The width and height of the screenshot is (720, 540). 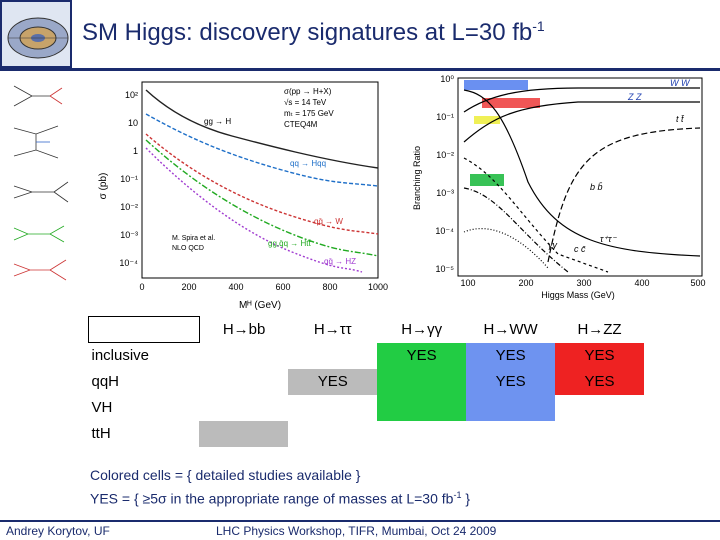 I want to click on header-divider, so click(x=360, y=69).